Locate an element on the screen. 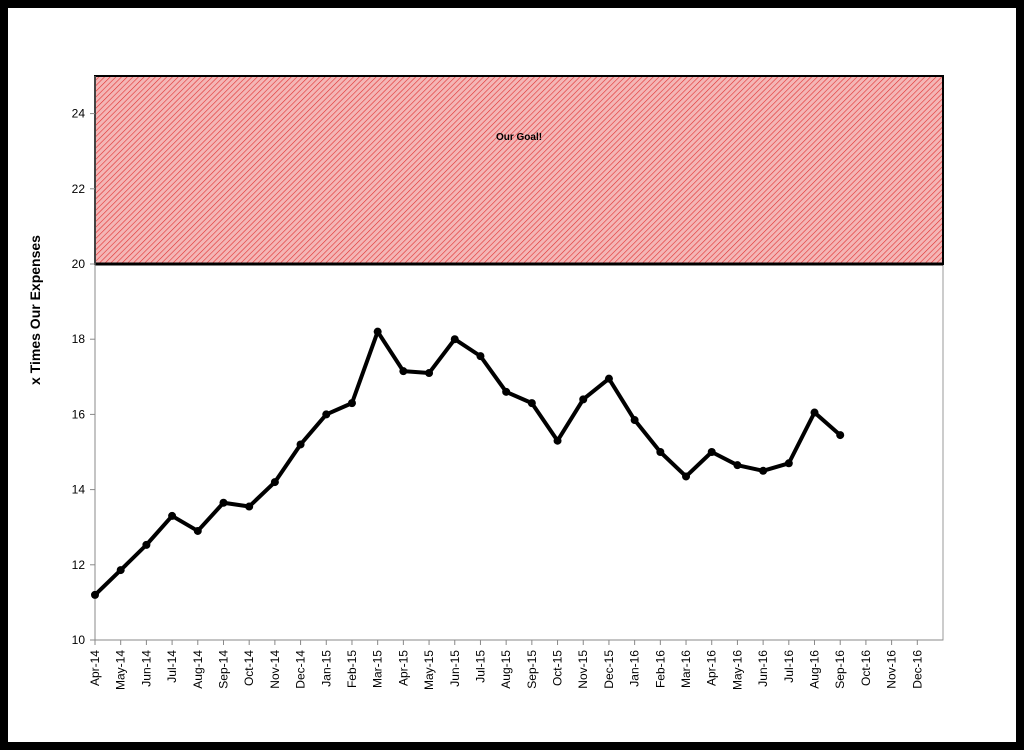  x-tick-label: Oct-15 is located at coordinates (558, 668).